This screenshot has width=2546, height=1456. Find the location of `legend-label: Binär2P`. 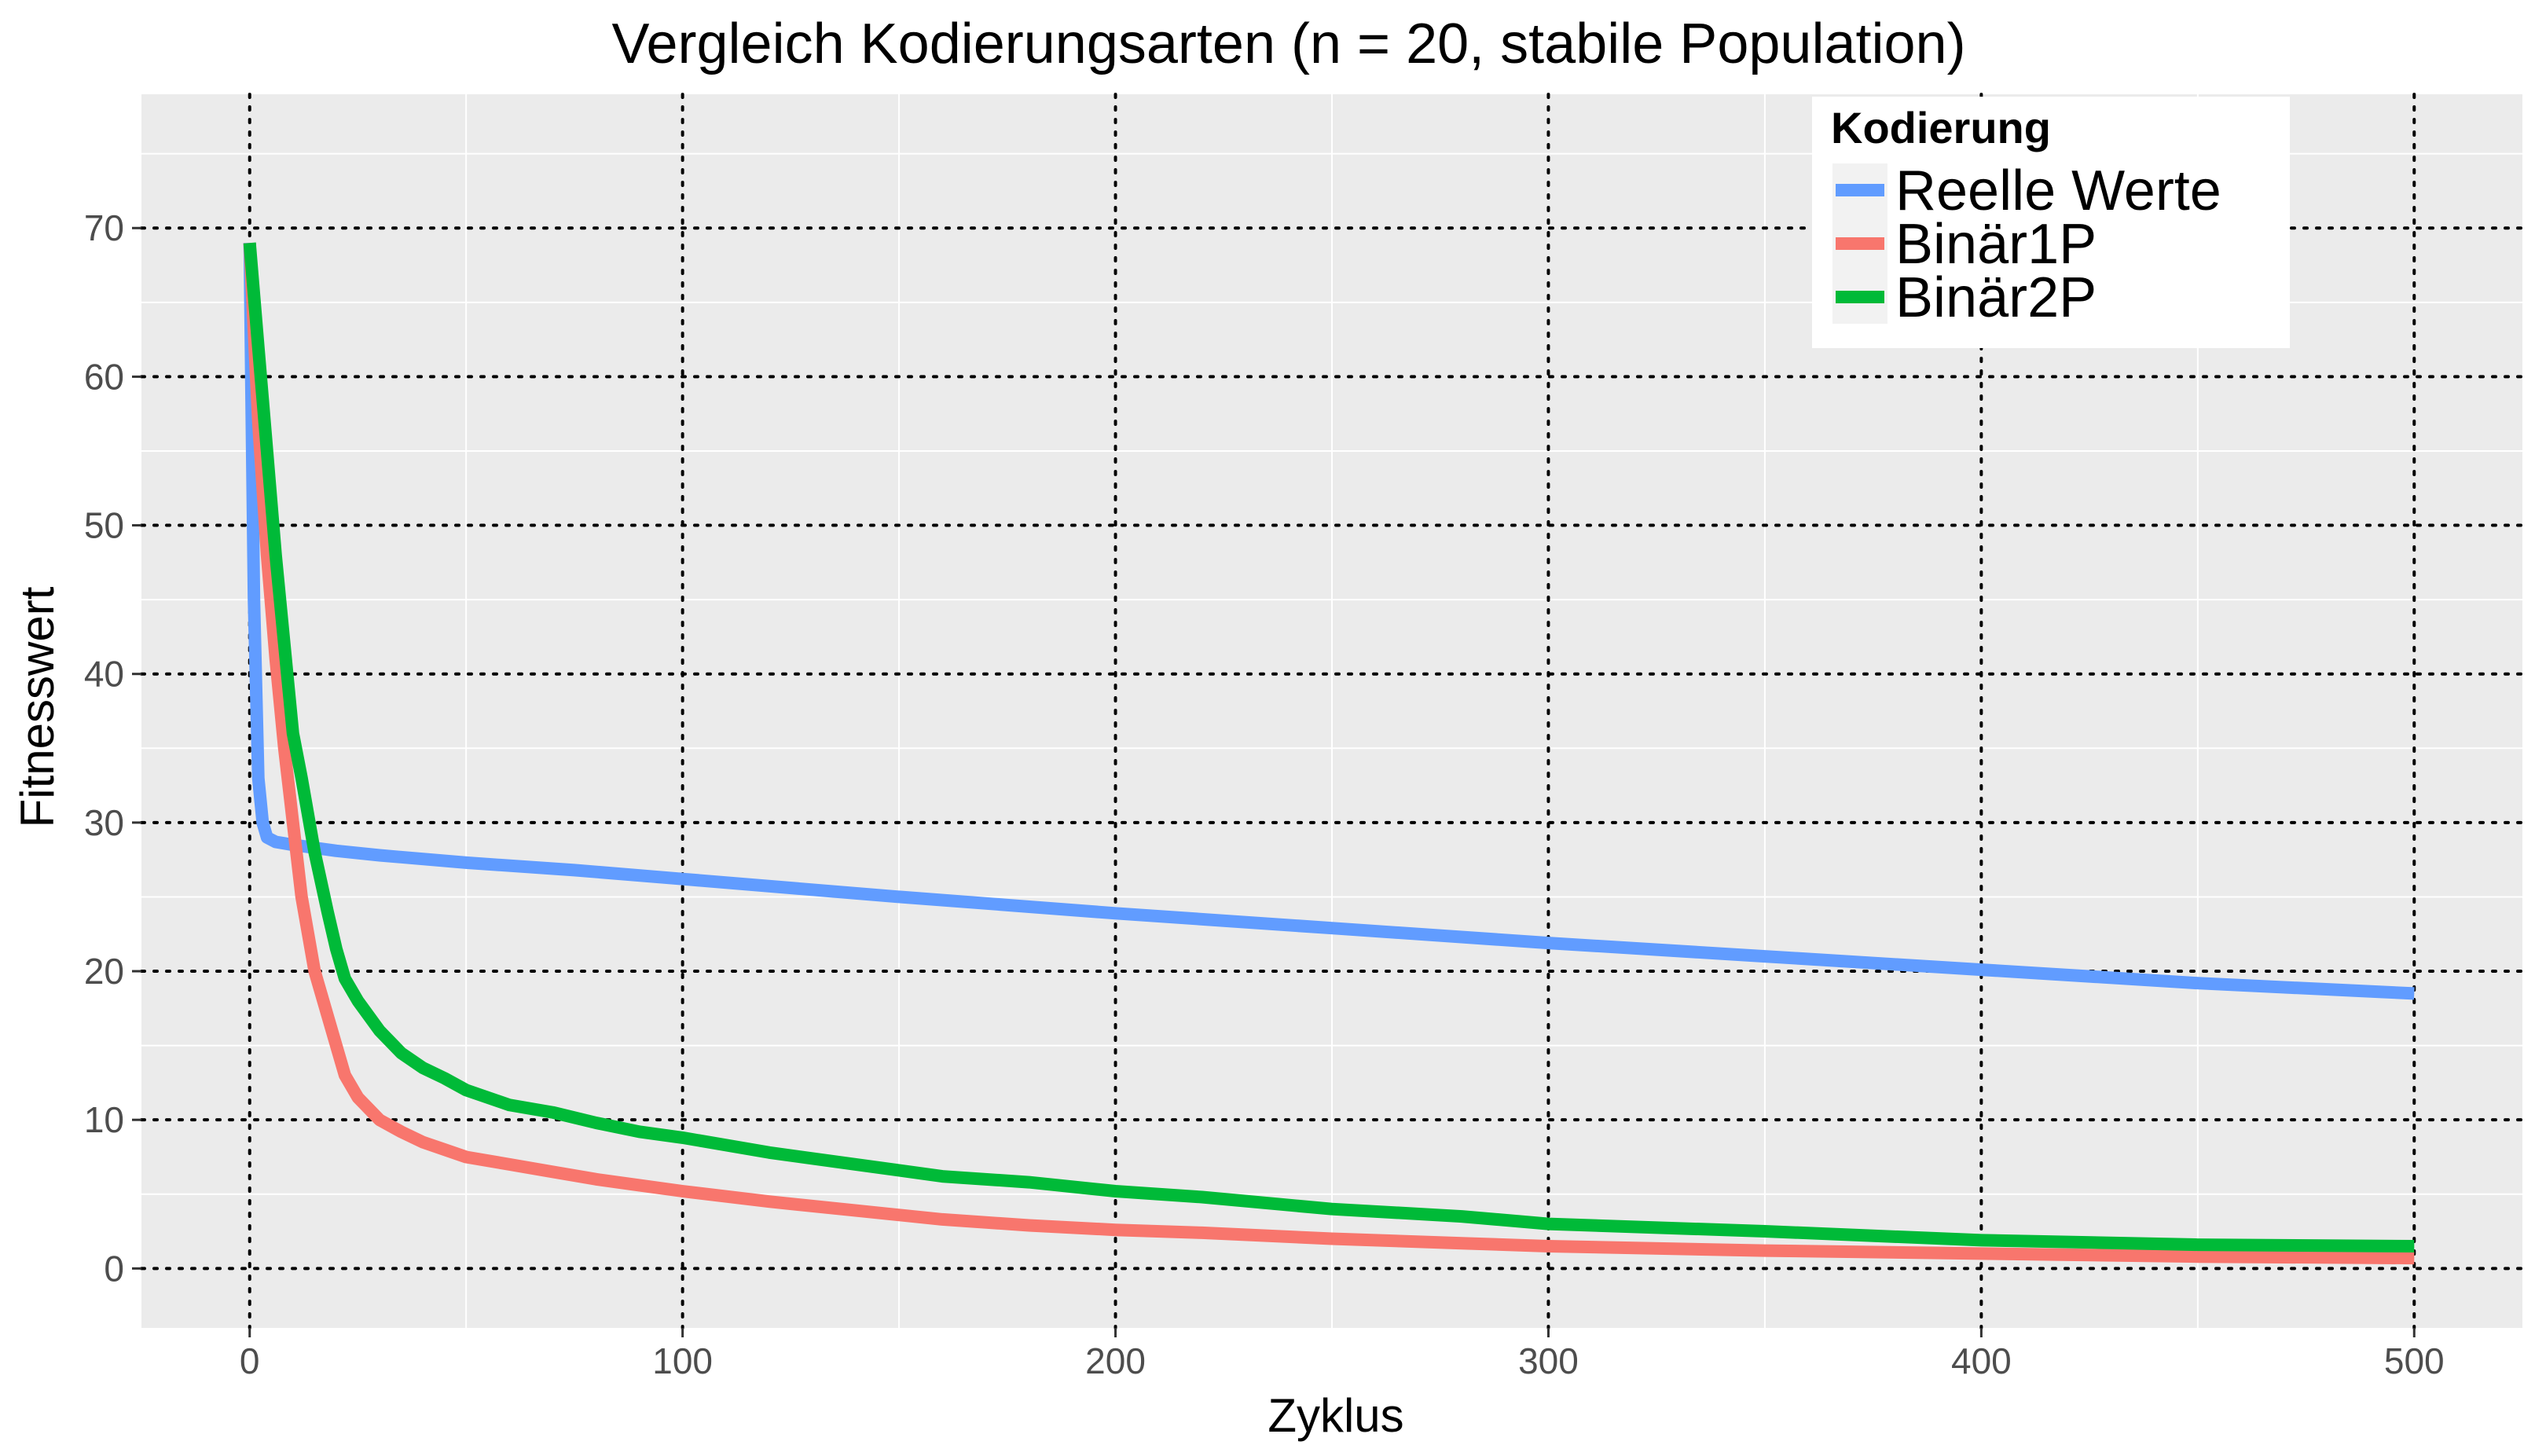

legend-label: Binär2P is located at coordinates (1996, 297).